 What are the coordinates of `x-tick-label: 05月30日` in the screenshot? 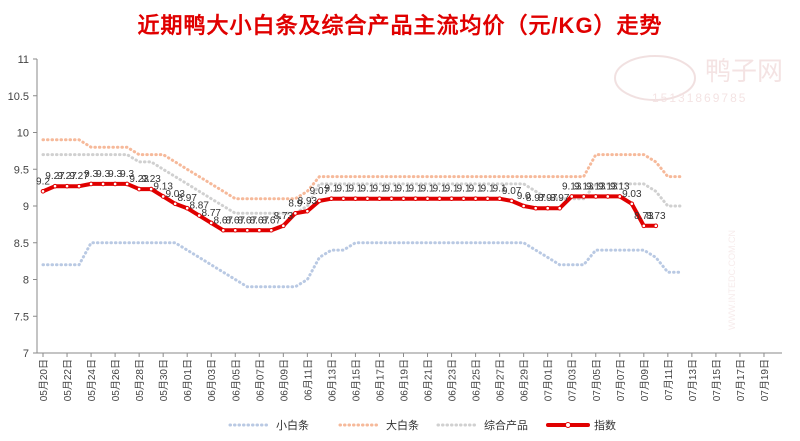 It's located at (164, 380).